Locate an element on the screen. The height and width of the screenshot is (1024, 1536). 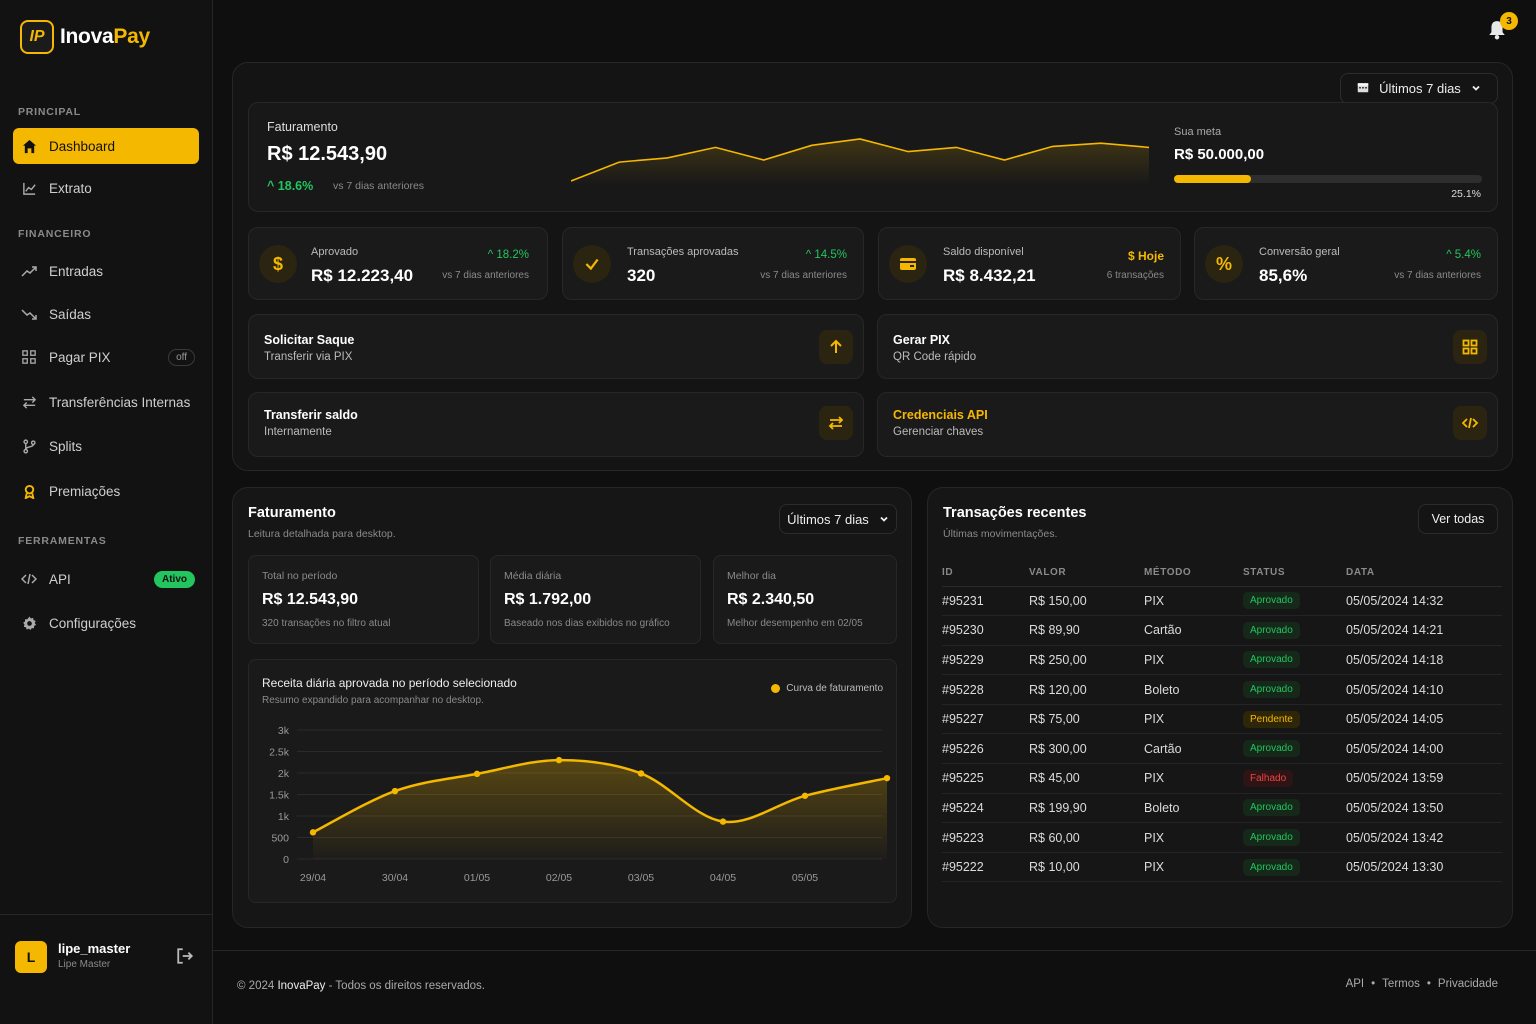
sidebar-item-label: API is located at coordinates (60, 579).